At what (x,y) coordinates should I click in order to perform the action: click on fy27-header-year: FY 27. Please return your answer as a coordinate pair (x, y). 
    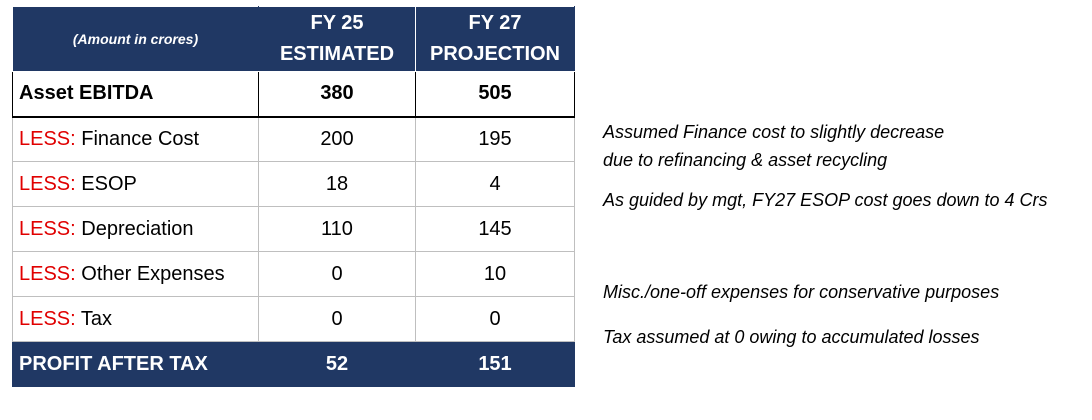
    Looking at the image, I should click on (495, 23).